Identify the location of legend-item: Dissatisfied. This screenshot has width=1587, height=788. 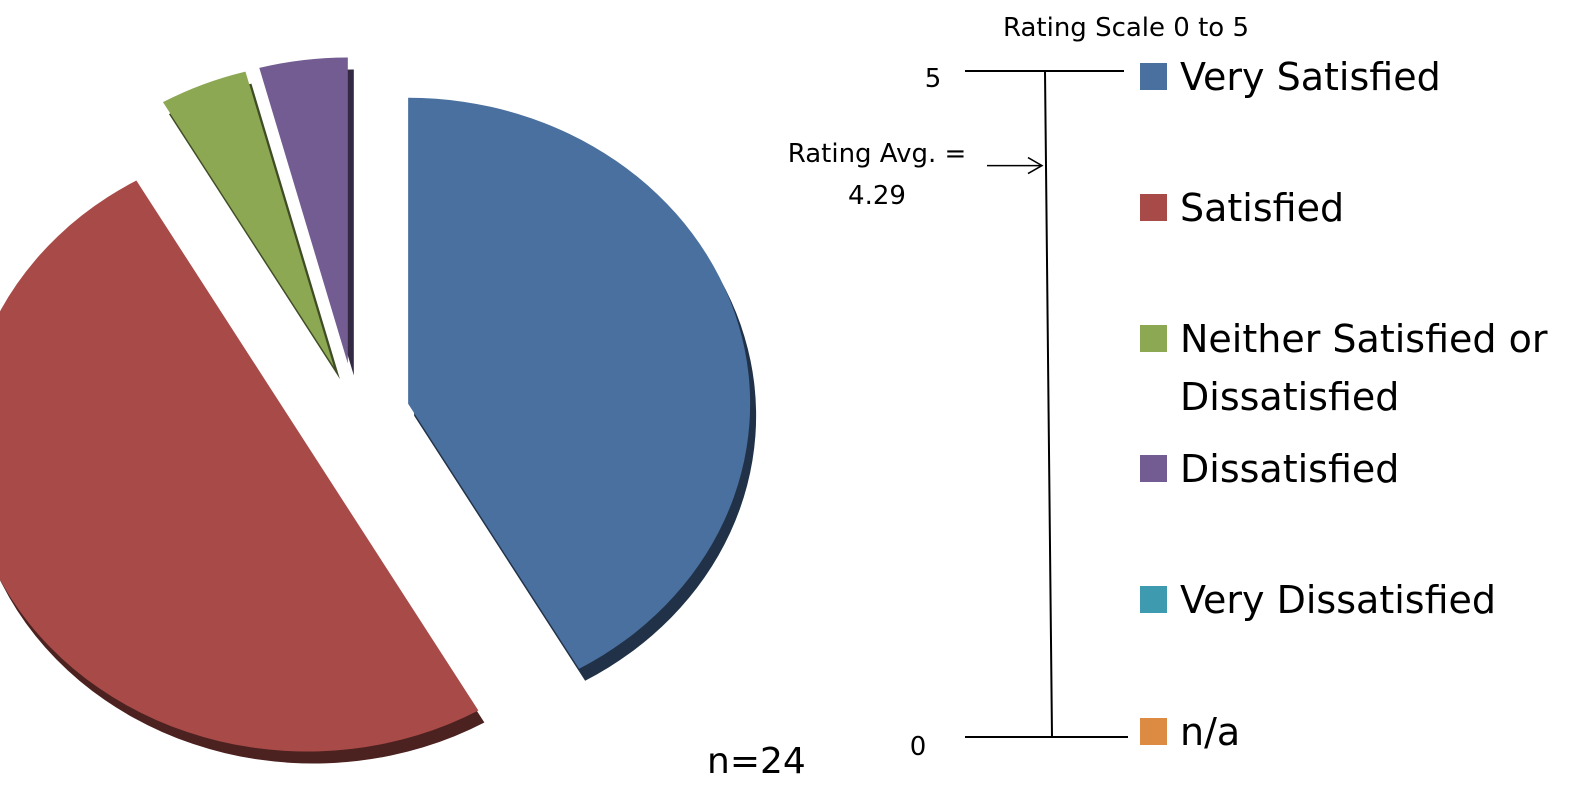
(1269, 469).